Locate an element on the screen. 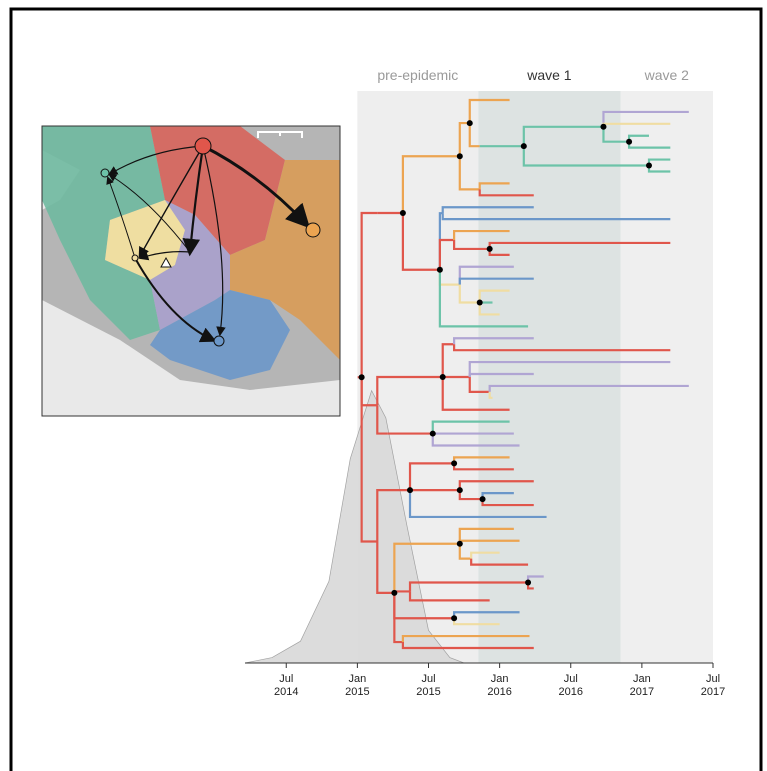 The image size is (767, 771). map is located at coordinates (191, 271).